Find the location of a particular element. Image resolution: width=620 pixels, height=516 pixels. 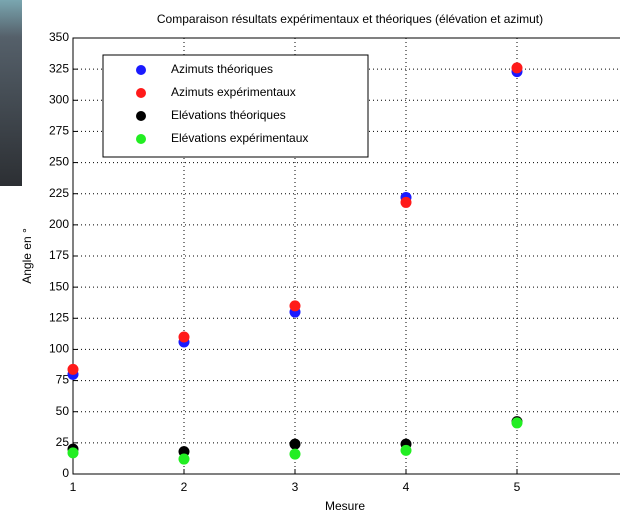

x-tick-label: 3 is located at coordinates (295, 487).